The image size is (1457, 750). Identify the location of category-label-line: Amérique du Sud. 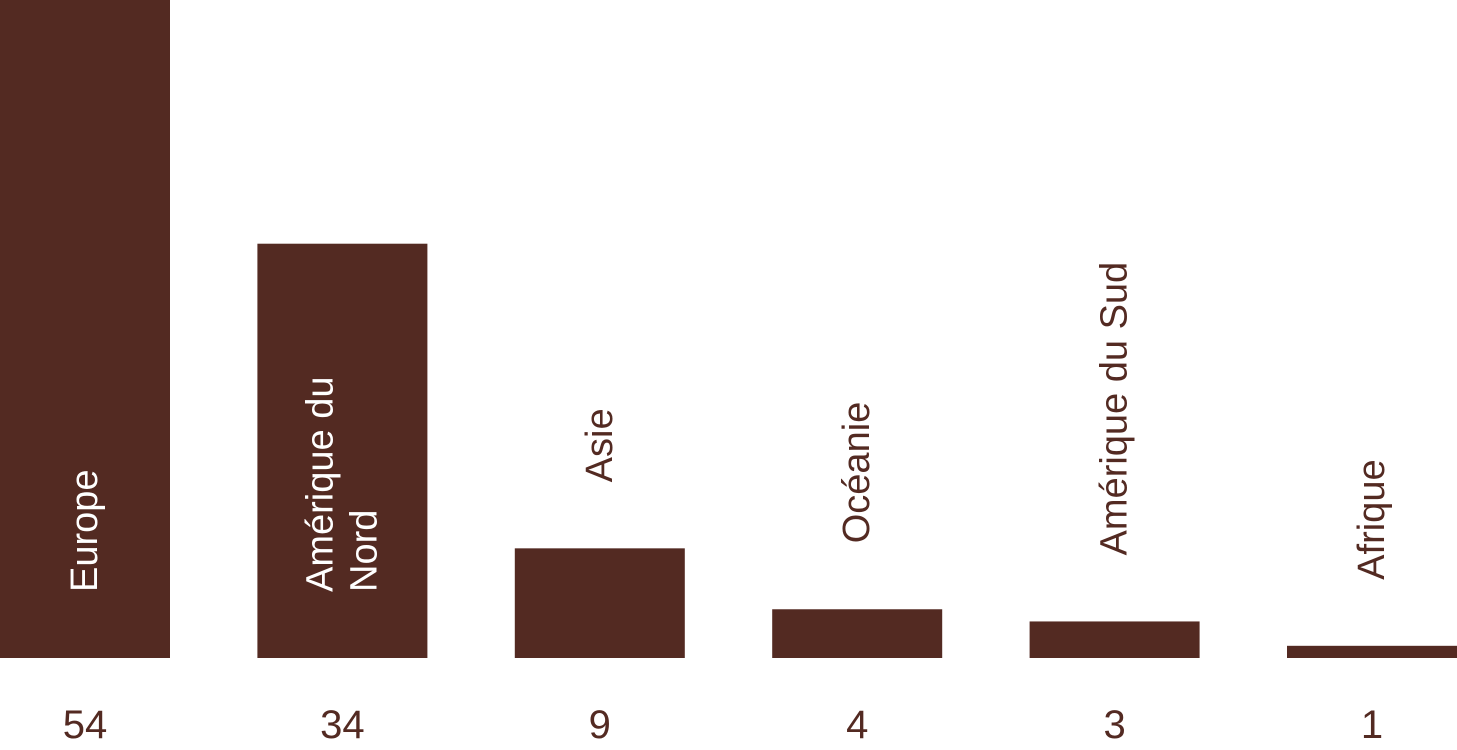
(1115, 409).